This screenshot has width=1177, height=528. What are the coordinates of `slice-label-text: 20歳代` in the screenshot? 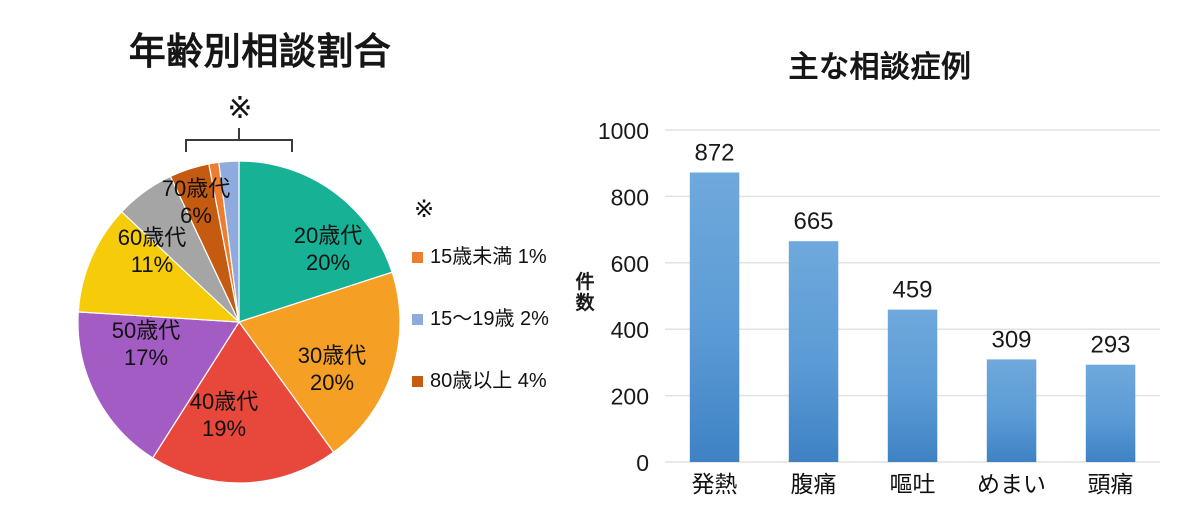 It's located at (328, 235).